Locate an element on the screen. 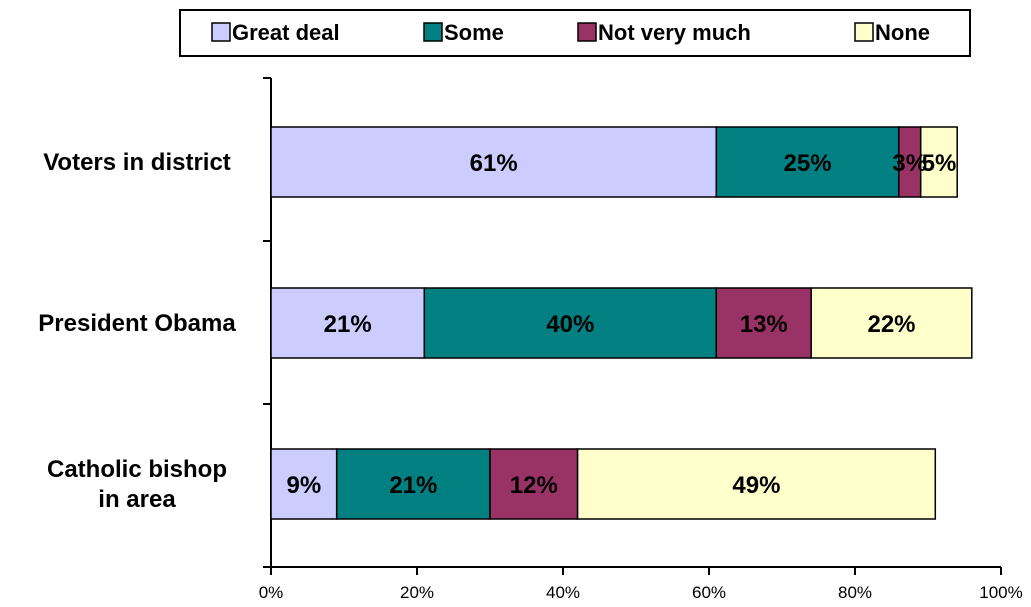 The image size is (1031, 607). x-tick-label: 0% is located at coordinates (271, 592).